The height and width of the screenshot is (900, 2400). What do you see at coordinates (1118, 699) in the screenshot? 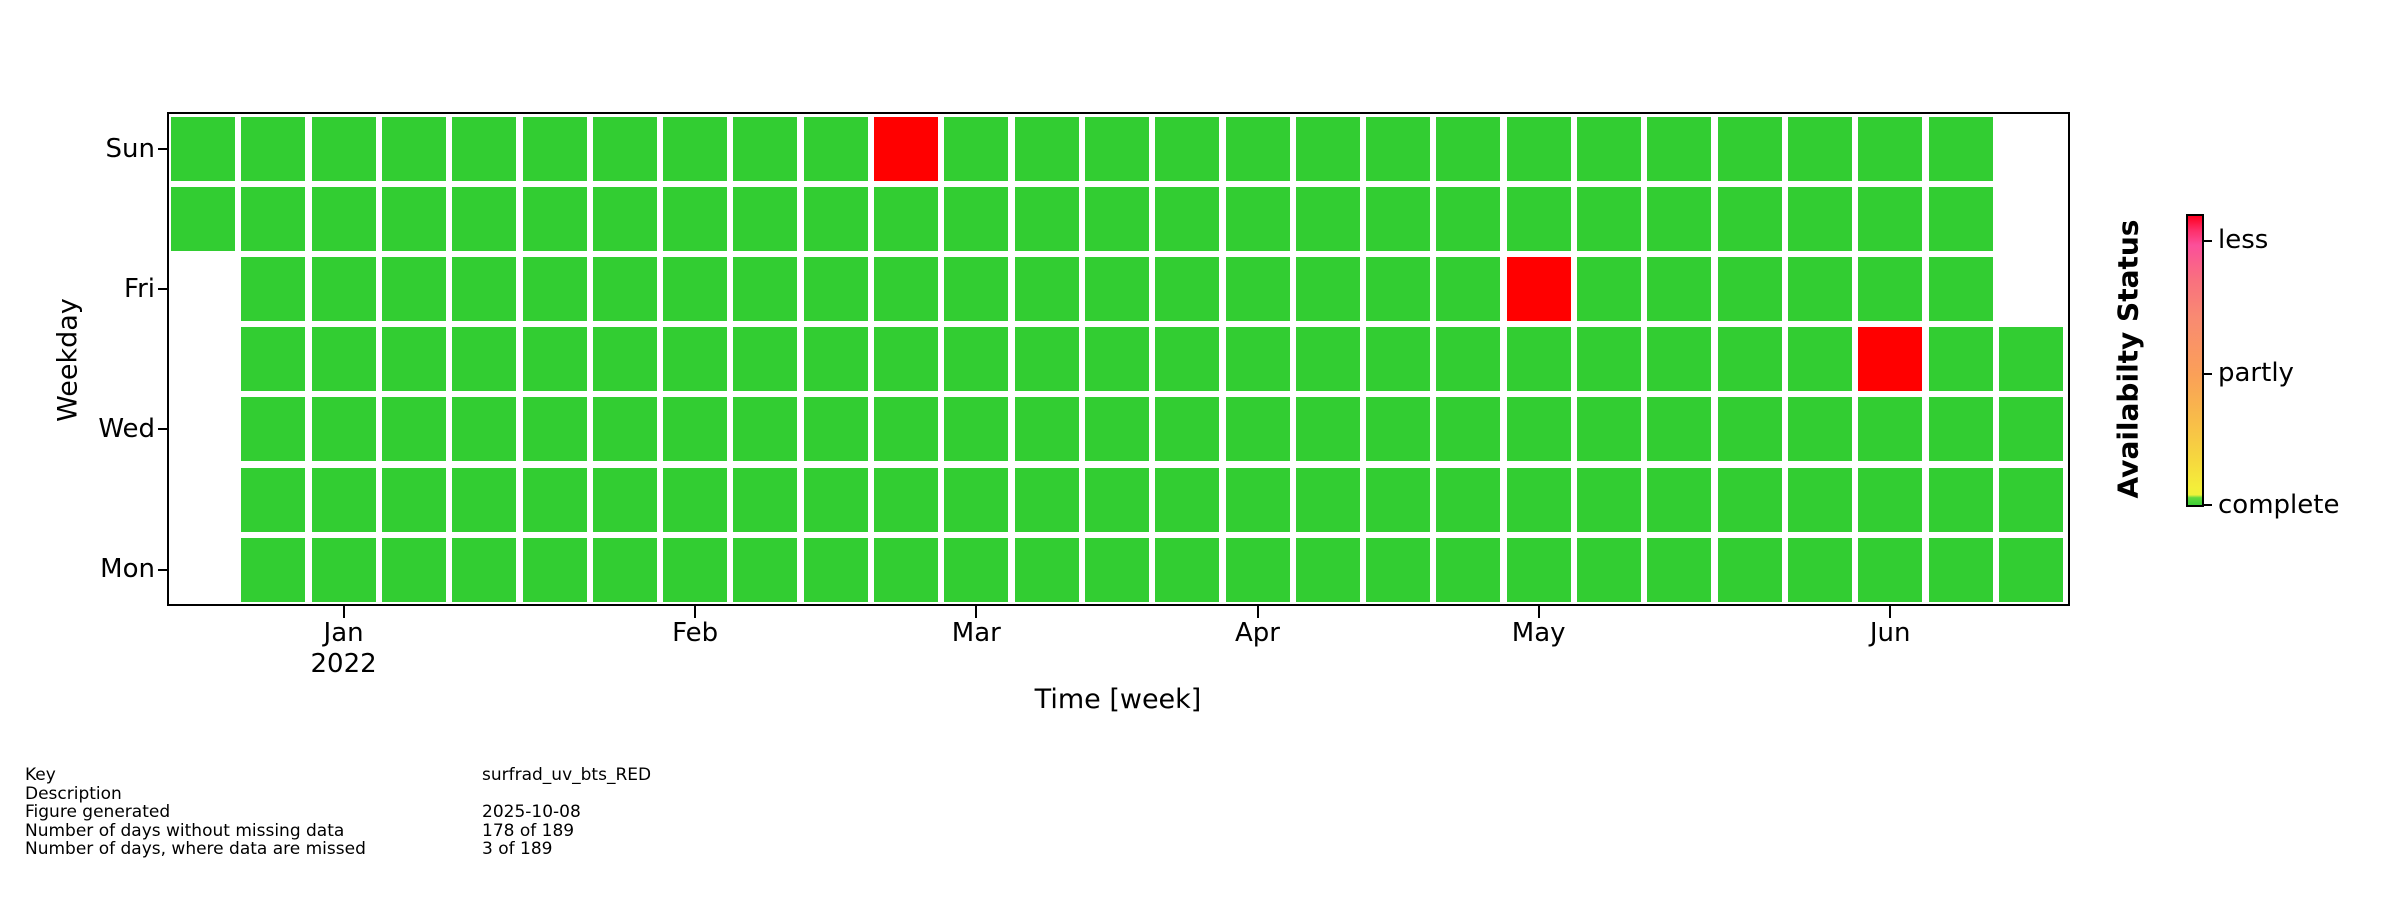
I see `x-axis-title: Time [week]` at bounding box center [1118, 699].